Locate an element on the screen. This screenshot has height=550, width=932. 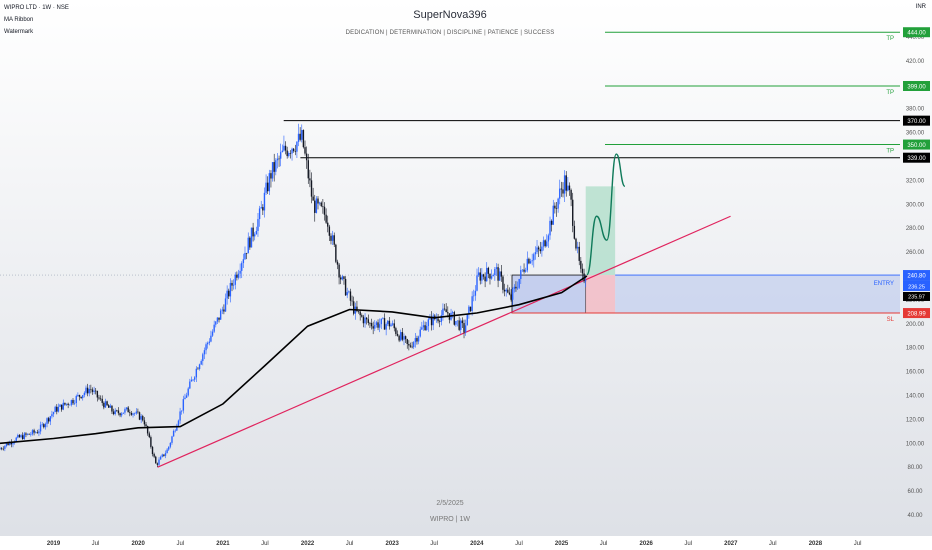
level-price-badge-bg is located at coordinates (916, 120).